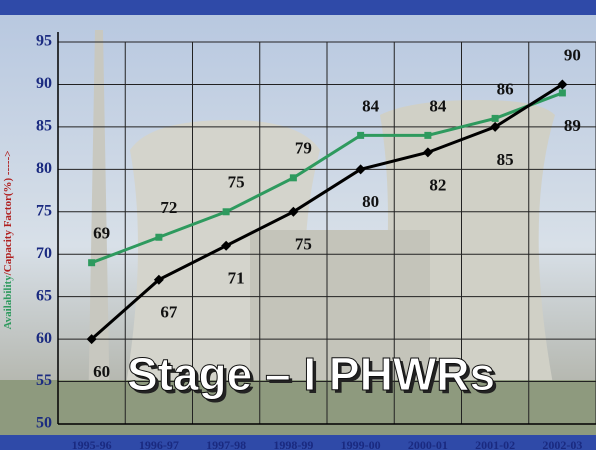  What do you see at coordinates (44, 168) in the screenshot?
I see `y-tick-label: 80` at bounding box center [44, 168].